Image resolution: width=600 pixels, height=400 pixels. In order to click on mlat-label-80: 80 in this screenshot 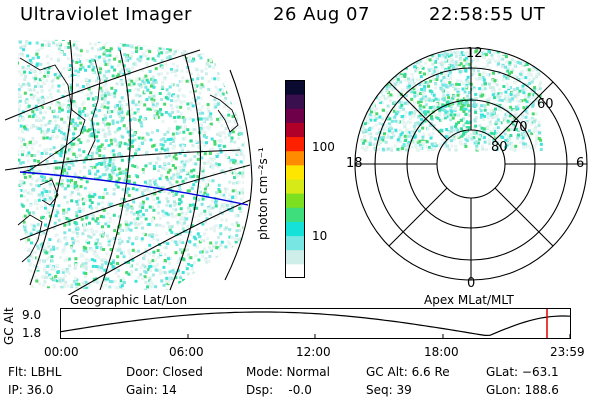, I will do `click(499, 147)`.